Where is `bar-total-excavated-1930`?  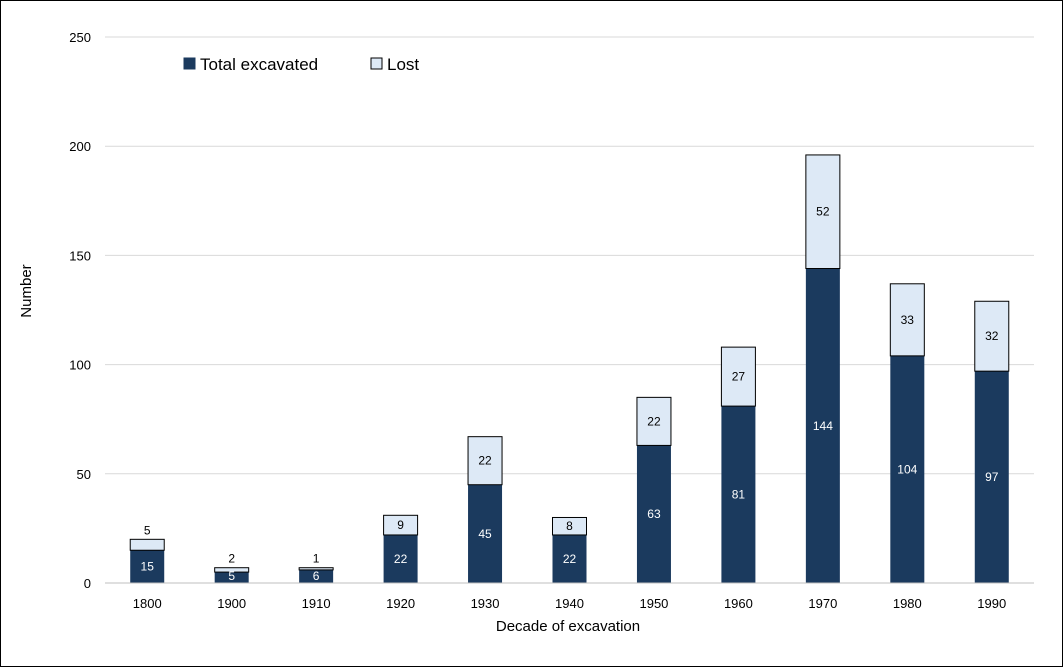
bar-total-excavated-1930 is located at coordinates (485, 533).